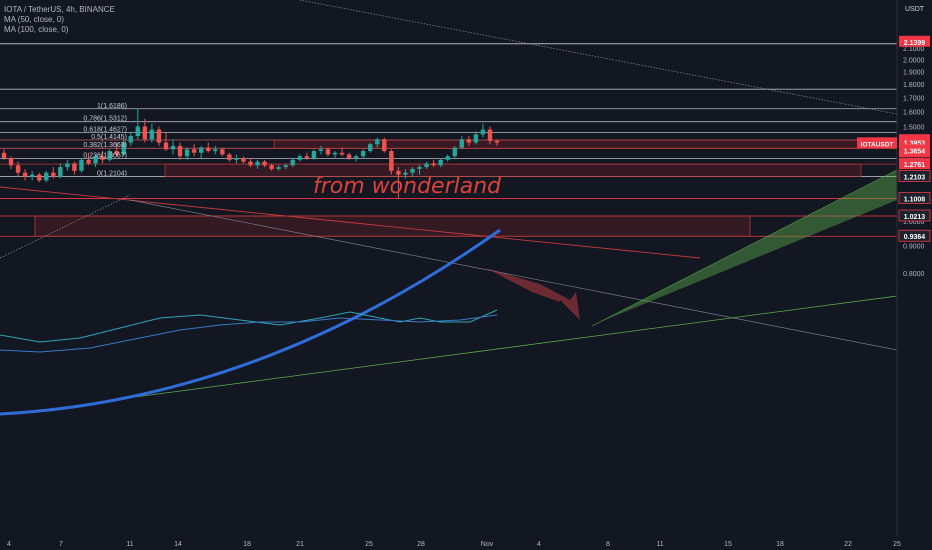 This screenshot has width=932, height=550. I want to click on fib-level-label: 0.786(1.5312), so click(105, 119).